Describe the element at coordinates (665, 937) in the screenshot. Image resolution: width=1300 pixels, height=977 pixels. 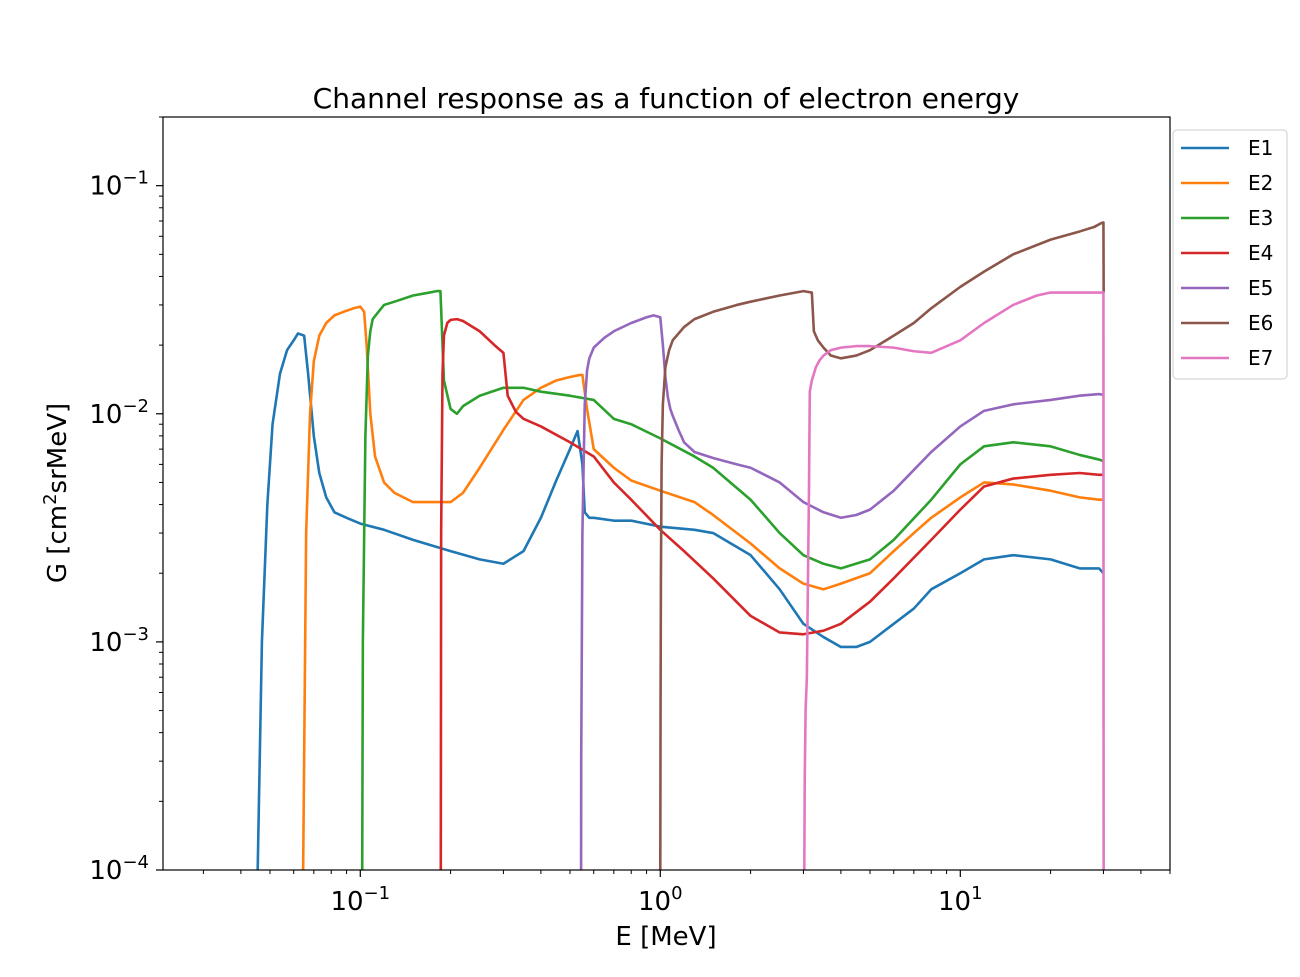
I see `x-axis-title: E [MeV]` at that location.